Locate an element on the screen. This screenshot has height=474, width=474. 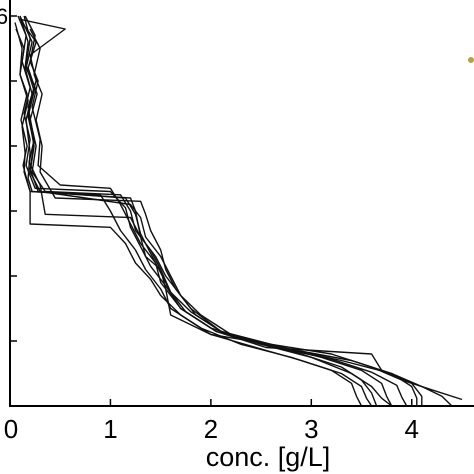
x-axis-ticks: 0 1 2 3 4 is located at coordinates (211, 421).